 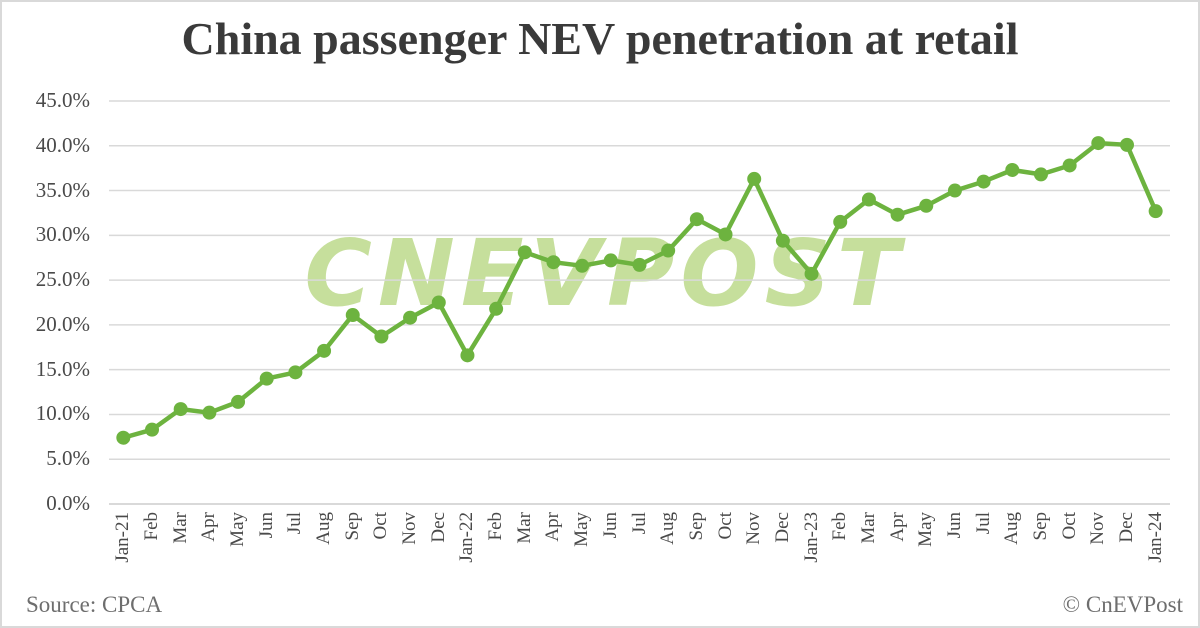 I want to click on source-label: Source: CPCA, so click(x=94, y=604).